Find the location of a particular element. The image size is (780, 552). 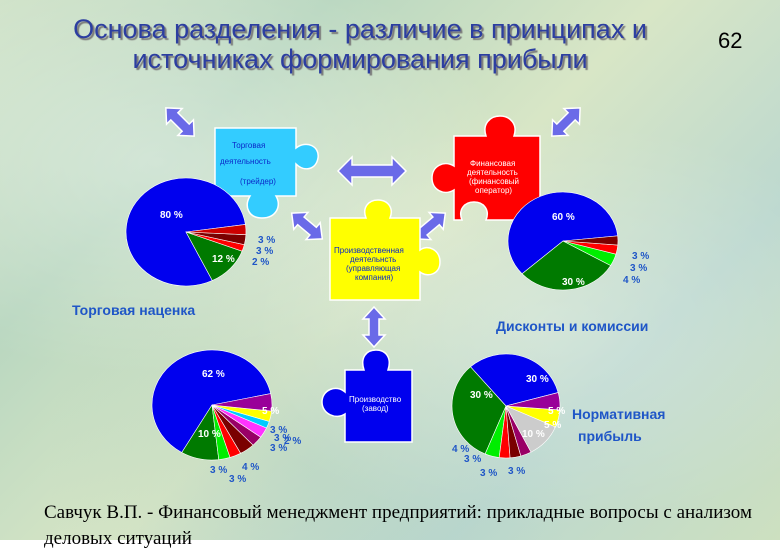

pie-chart-factory: 30 %30 %4 %3 %3 % 3 %10 %5 %5 % is located at coordinates (508, 416).